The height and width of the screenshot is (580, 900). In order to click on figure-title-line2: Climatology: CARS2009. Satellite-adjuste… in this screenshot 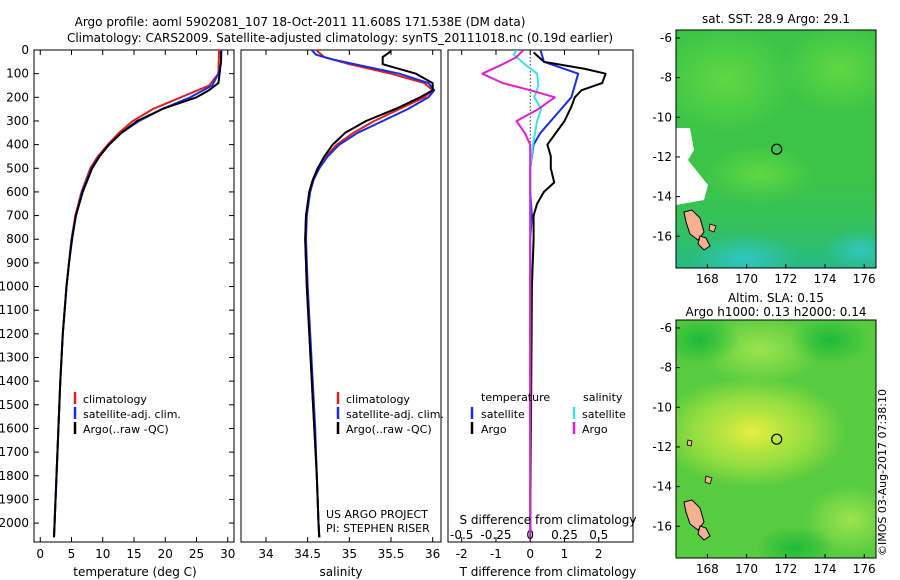, I will do `click(340, 38)`.